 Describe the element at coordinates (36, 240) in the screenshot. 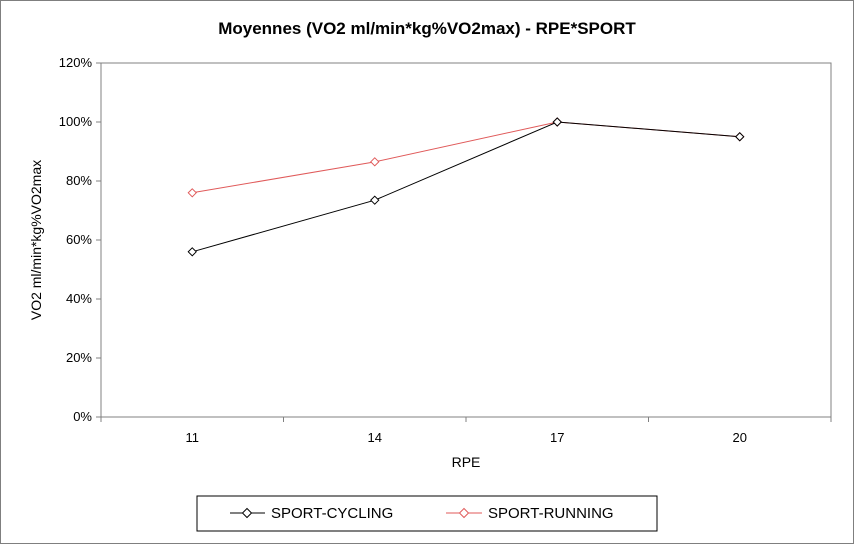

I see `y-axis-label: VO2 ml/min*kg%VO2max` at that location.